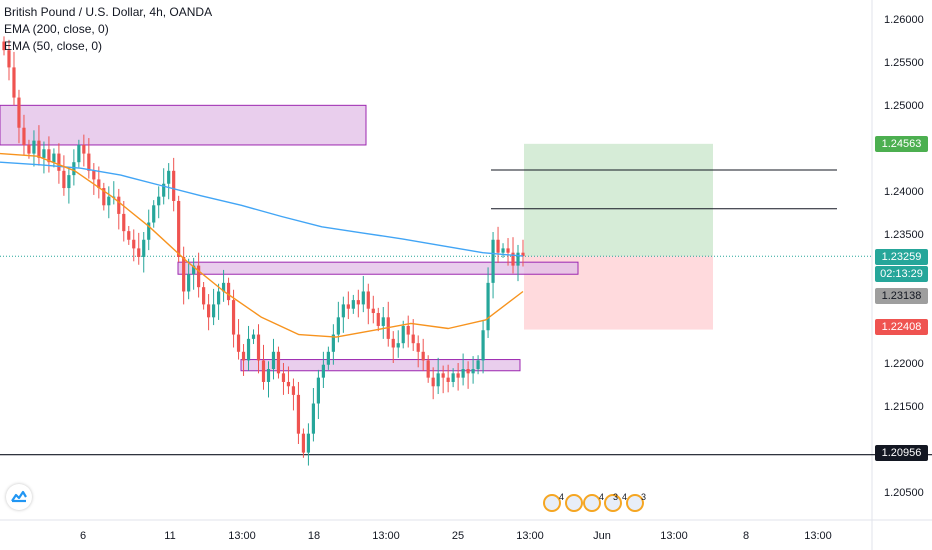 The width and height of the screenshot is (932, 550). I want to click on tradingview-logo-icon, so click(19, 497).